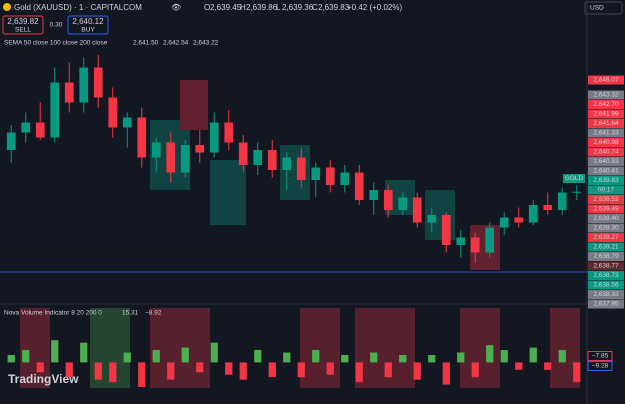  What do you see at coordinates (78, 7) in the screenshot?
I see `symbol: Gold (XAUUSD) · 1 · CAPITALCOM` at bounding box center [78, 7].